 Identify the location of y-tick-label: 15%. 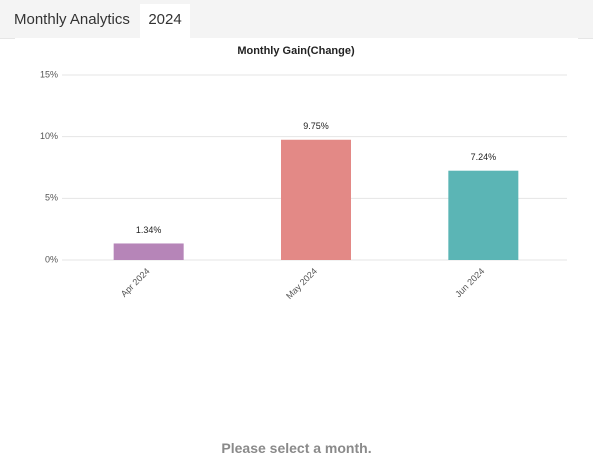
(49, 74).